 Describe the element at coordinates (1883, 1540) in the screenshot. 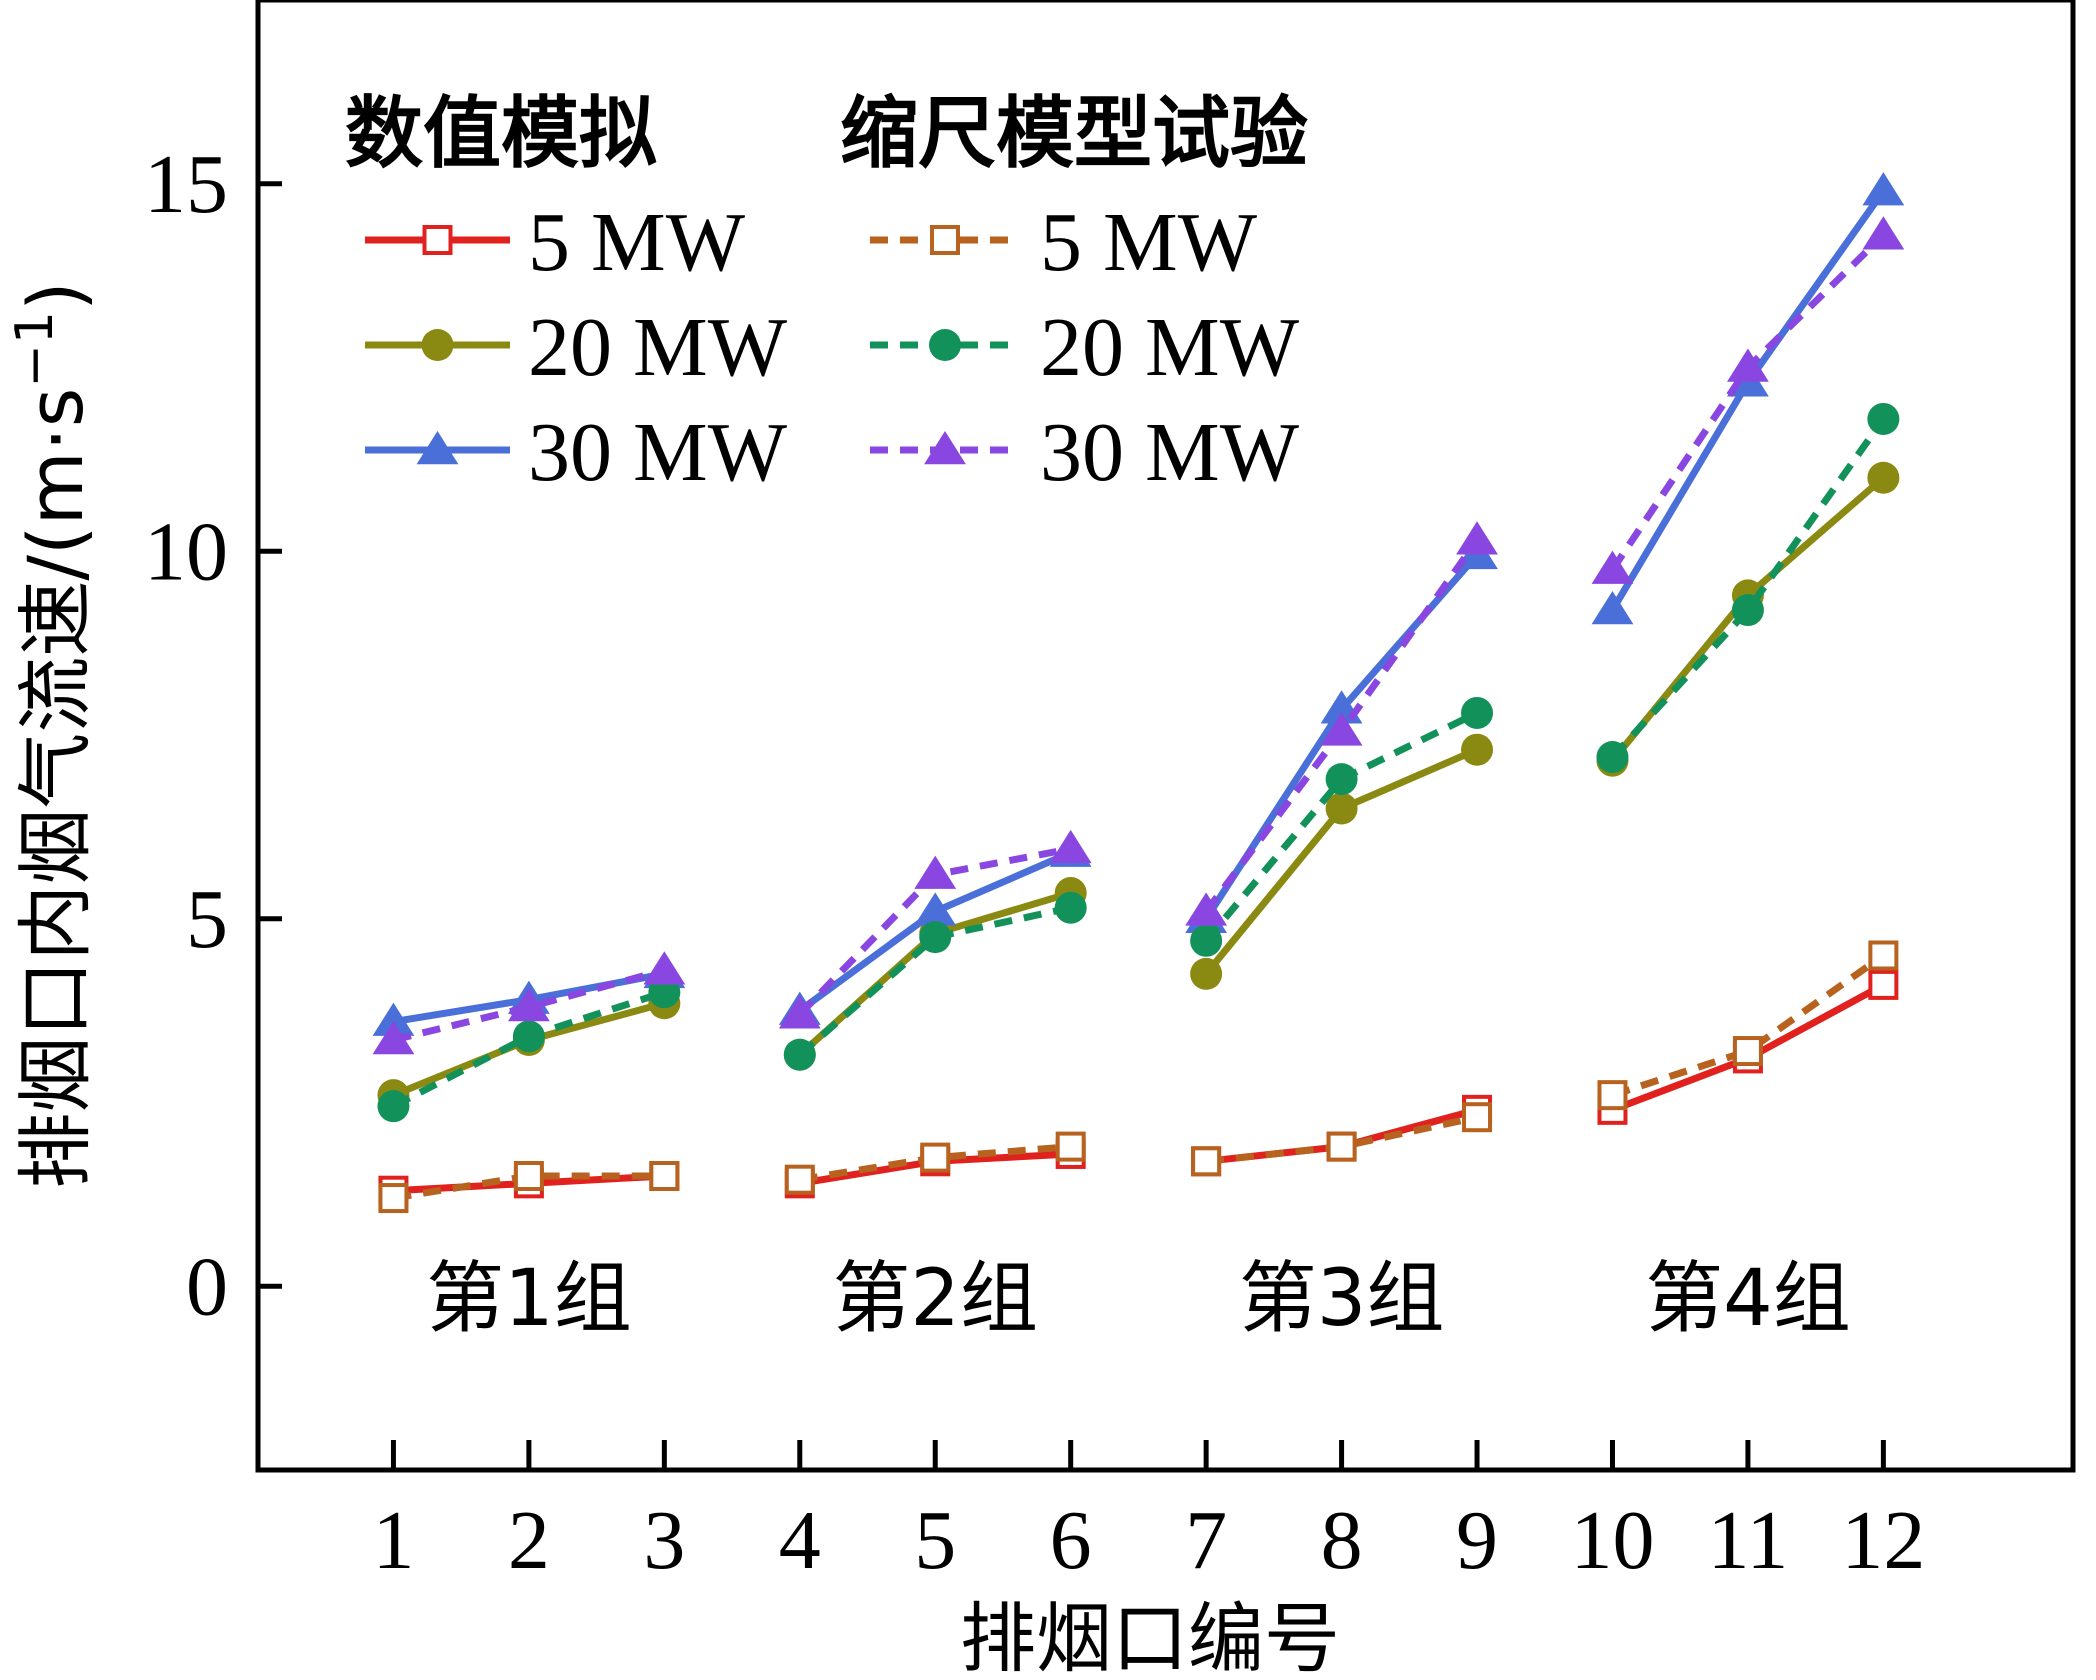

I see `x-tick-label-12: 12` at that location.